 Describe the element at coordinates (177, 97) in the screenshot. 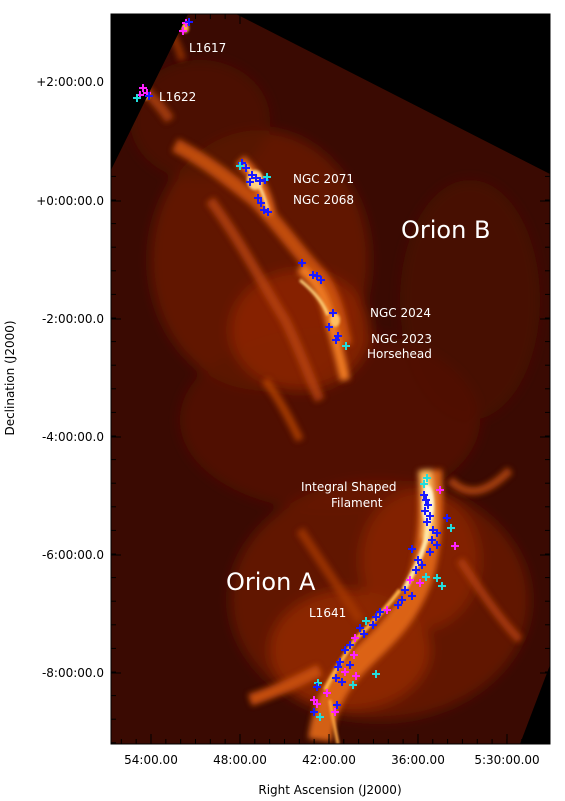

I see `label-l1622: L1622` at that location.